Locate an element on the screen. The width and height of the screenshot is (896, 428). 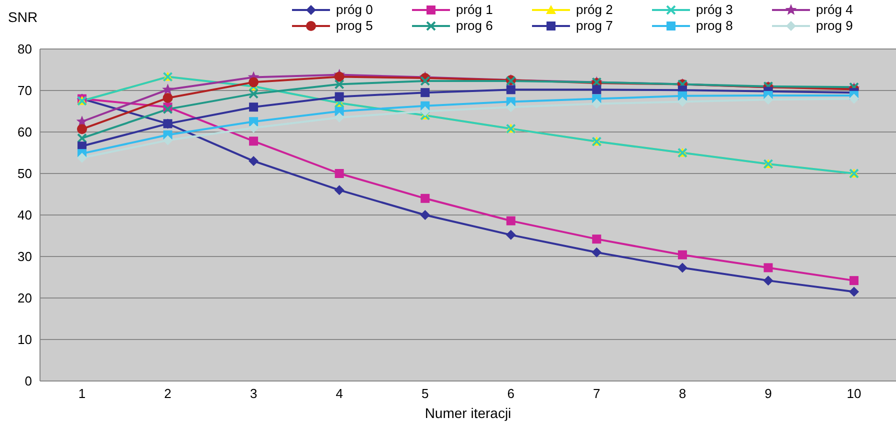
y-tick-label: 20 is located at coordinates (25, 298).